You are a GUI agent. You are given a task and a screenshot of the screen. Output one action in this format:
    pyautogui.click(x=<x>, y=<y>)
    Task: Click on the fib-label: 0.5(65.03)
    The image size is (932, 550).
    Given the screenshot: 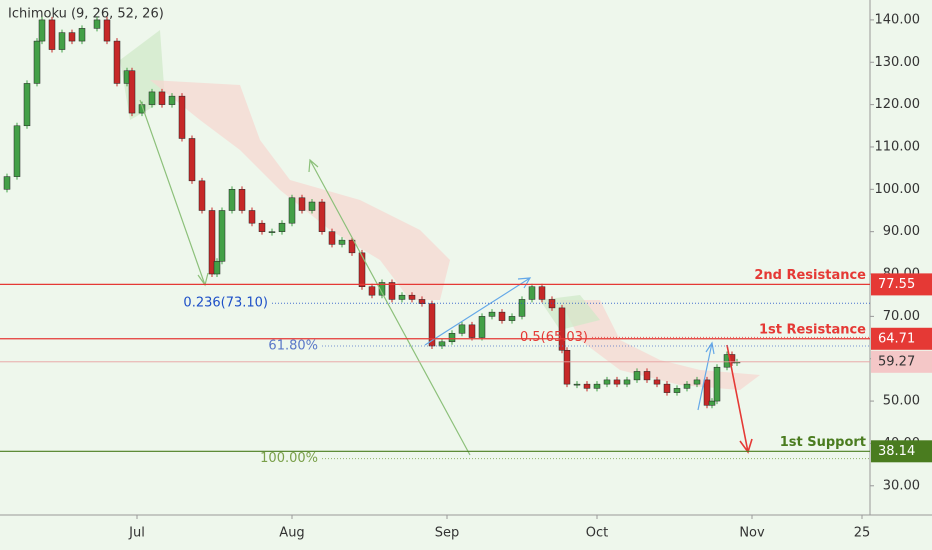 What is the action you would take?
    pyautogui.click(x=554, y=337)
    